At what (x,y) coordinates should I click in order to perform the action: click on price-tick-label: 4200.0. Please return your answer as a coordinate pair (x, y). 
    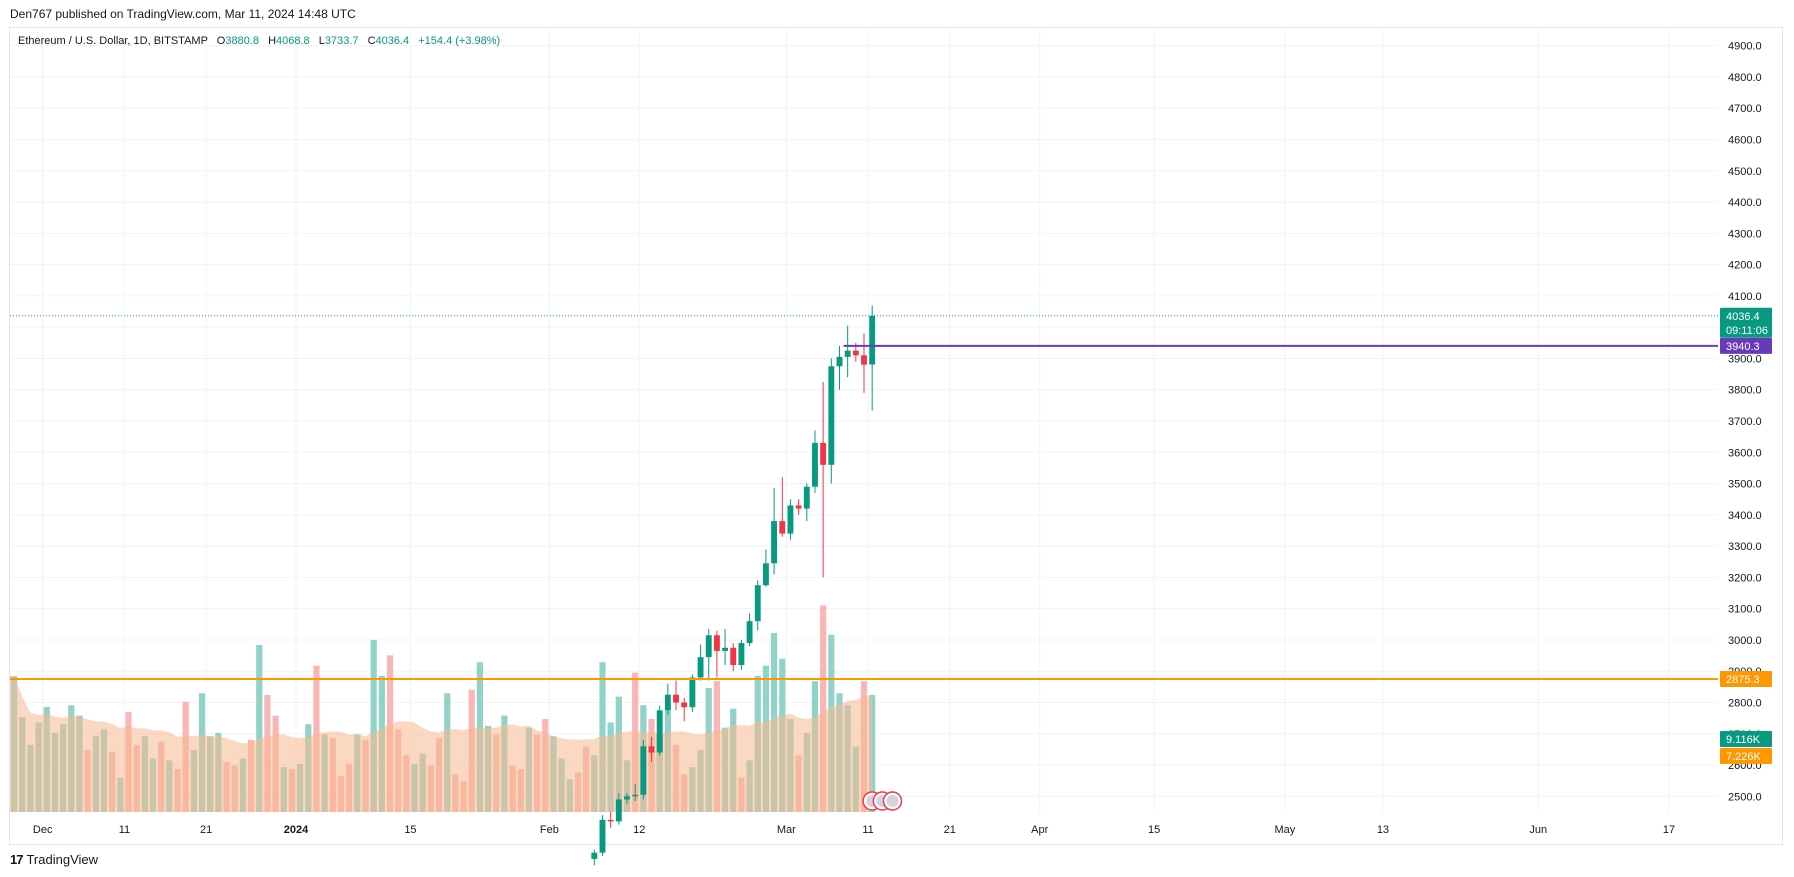
    Looking at the image, I should click on (1745, 266).